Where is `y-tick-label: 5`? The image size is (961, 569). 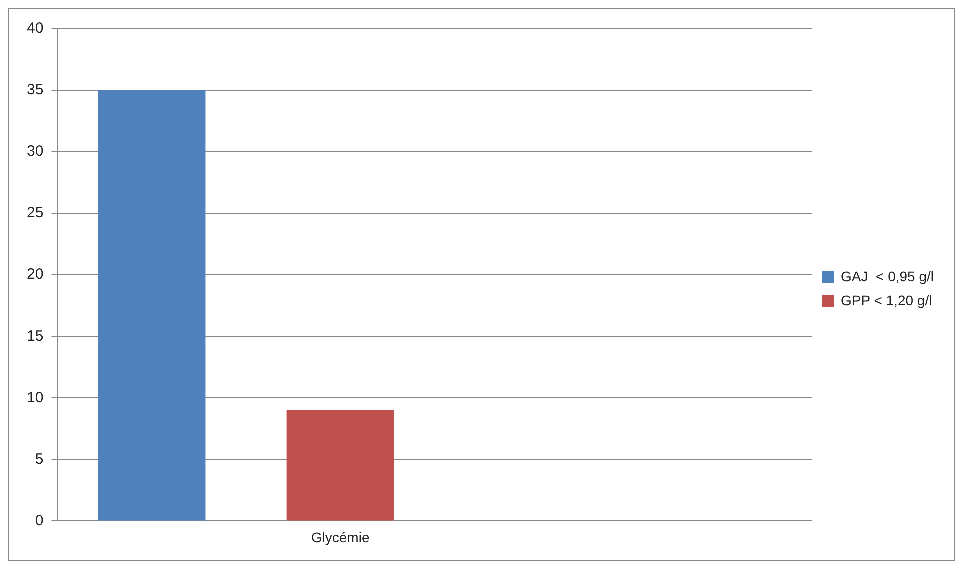 y-tick-label: 5 is located at coordinates (39, 459).